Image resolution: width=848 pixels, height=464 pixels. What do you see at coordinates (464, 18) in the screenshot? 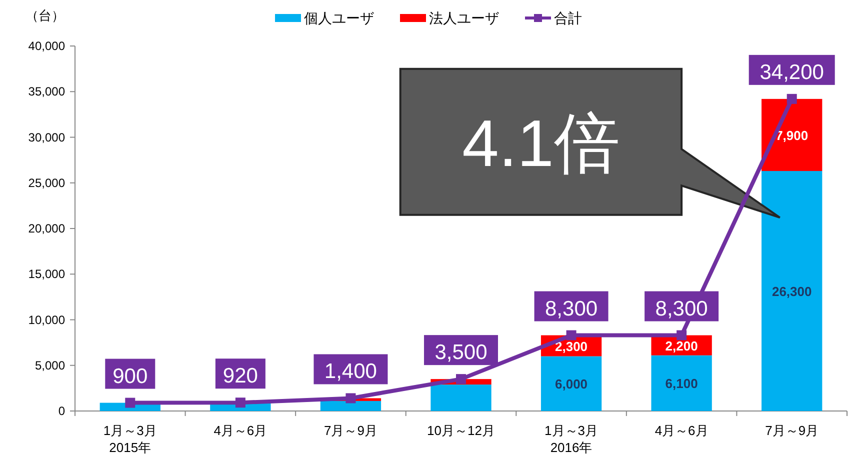
I see `legend-label: 法人ユーザ` at bounding box center [464, 18].